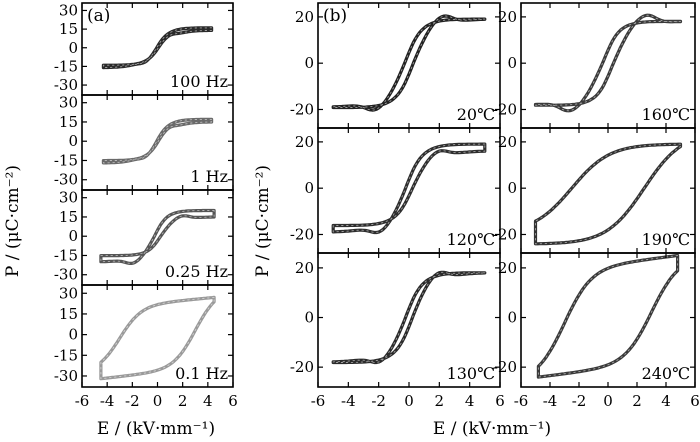 This screenshot has width=700, height=442. I want to click on condition-label: 0.25 Hz, so click(196, 271).